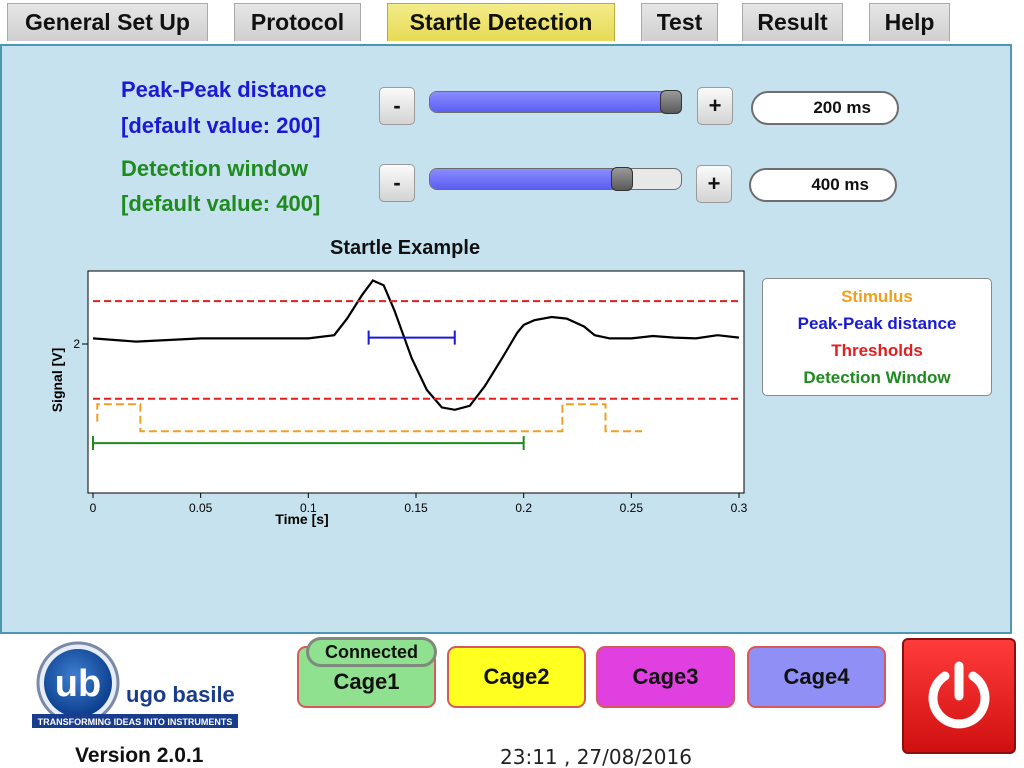 Image resolution: width=1024 pixels, height=768 pixels. Describe the element at coordinates (792, 22) in the screenshot. I see `tab-result: Result` at that location.